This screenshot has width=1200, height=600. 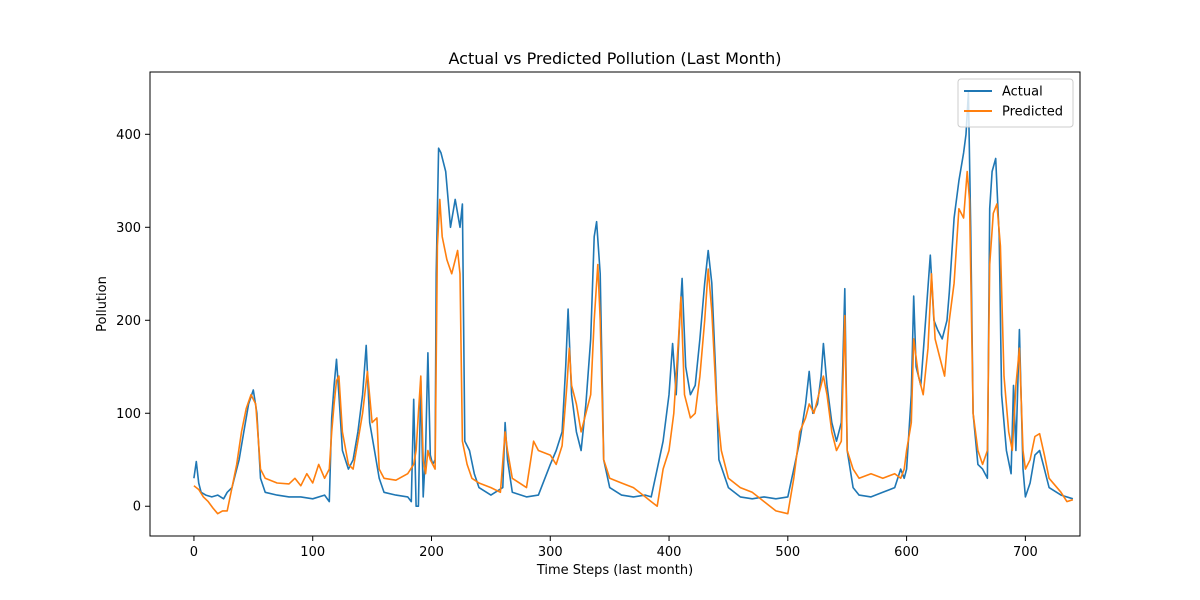 What do you see at coordinates (194, 552) in the screenshot?
I see `x-tick-label-0: 0` at bounding box center [194, 552].